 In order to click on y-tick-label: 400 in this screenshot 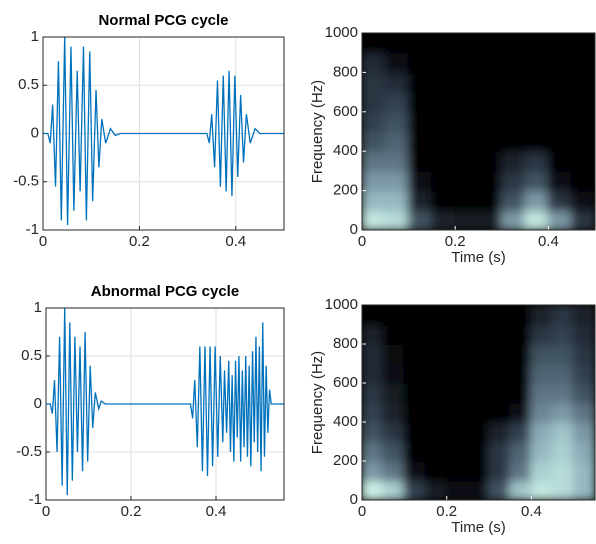, I will do `click(345, 421)`.